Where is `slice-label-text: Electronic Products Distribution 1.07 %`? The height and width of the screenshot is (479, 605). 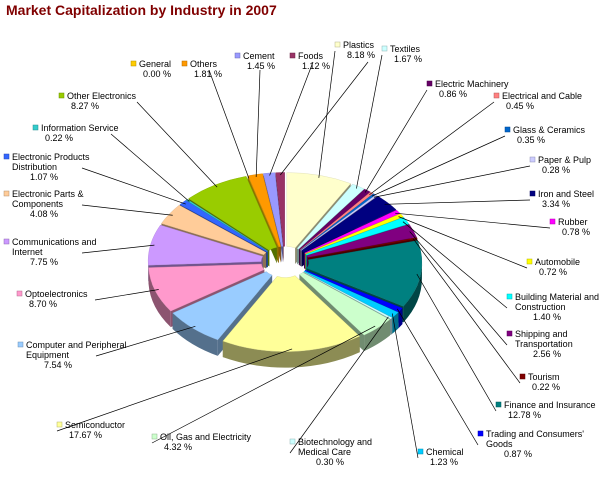 slice-label-text: Electronic Products Distribution 1.07 % is located at coordinates (51, 167).